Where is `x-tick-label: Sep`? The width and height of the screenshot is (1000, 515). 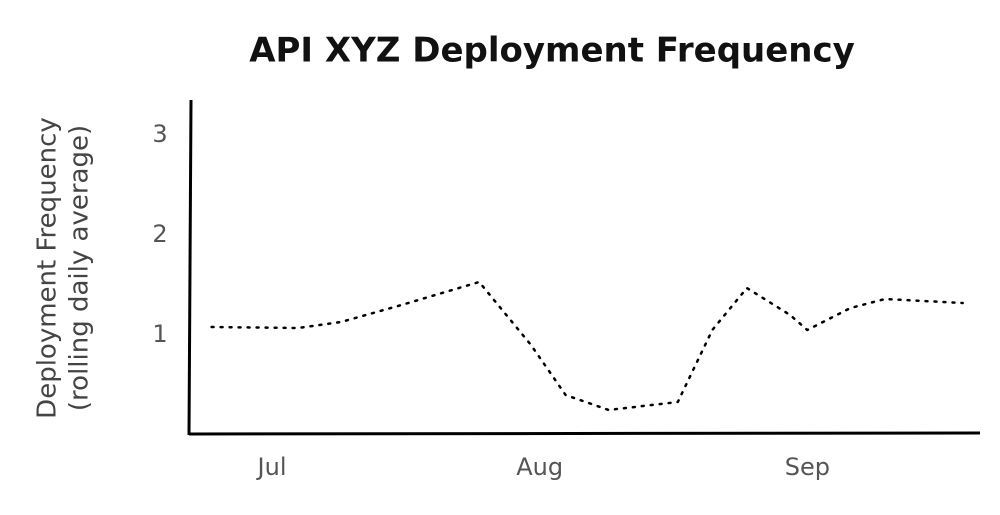 x-tick-label: Sep is located at coordinates (807, 467).